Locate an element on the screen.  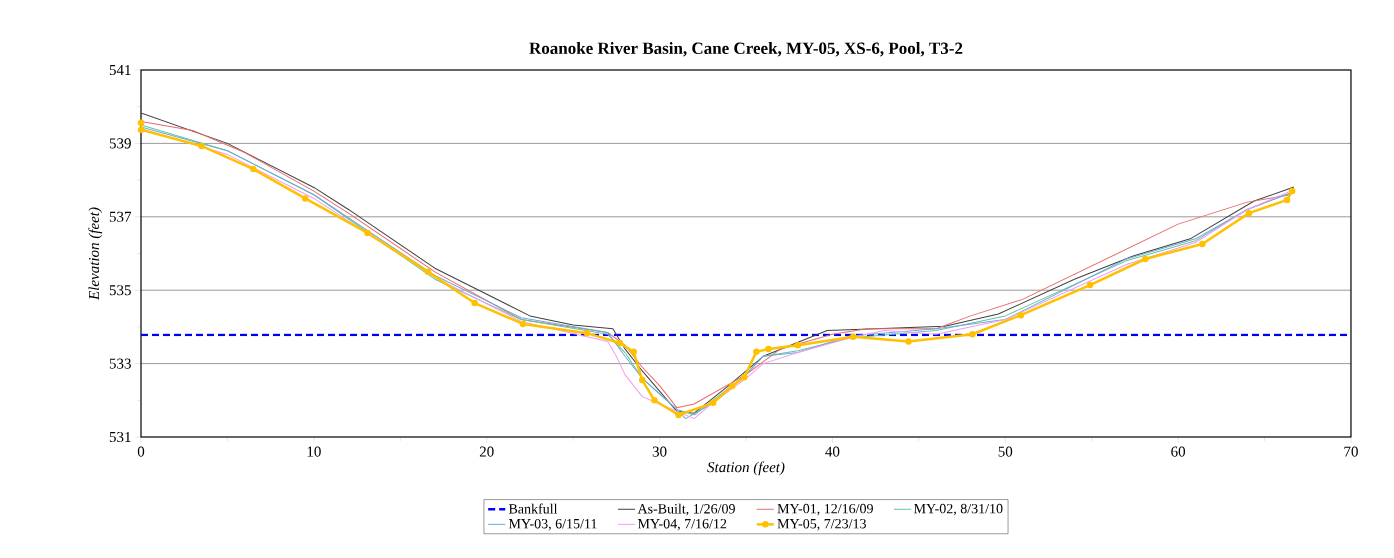
y-axis-title: Elevation (feet) is located at coordinates (95, 254).